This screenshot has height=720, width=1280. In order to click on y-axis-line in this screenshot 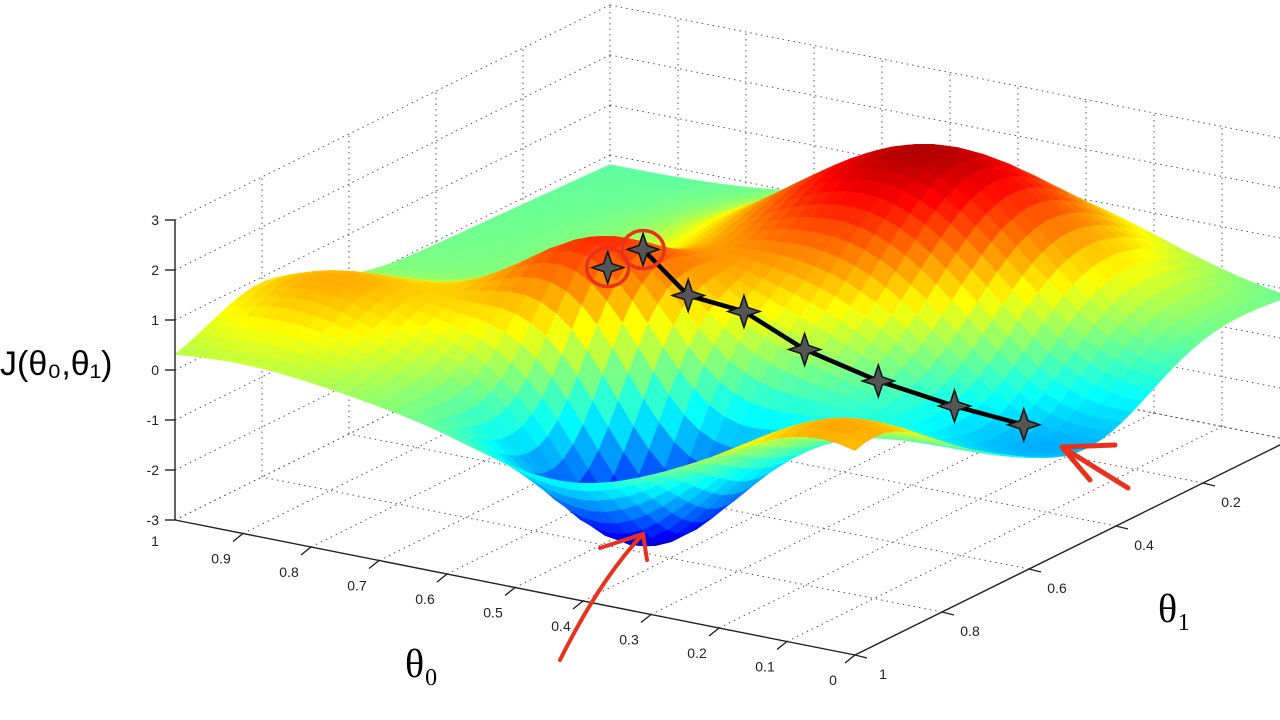, I will do `click(1067, 550)`.